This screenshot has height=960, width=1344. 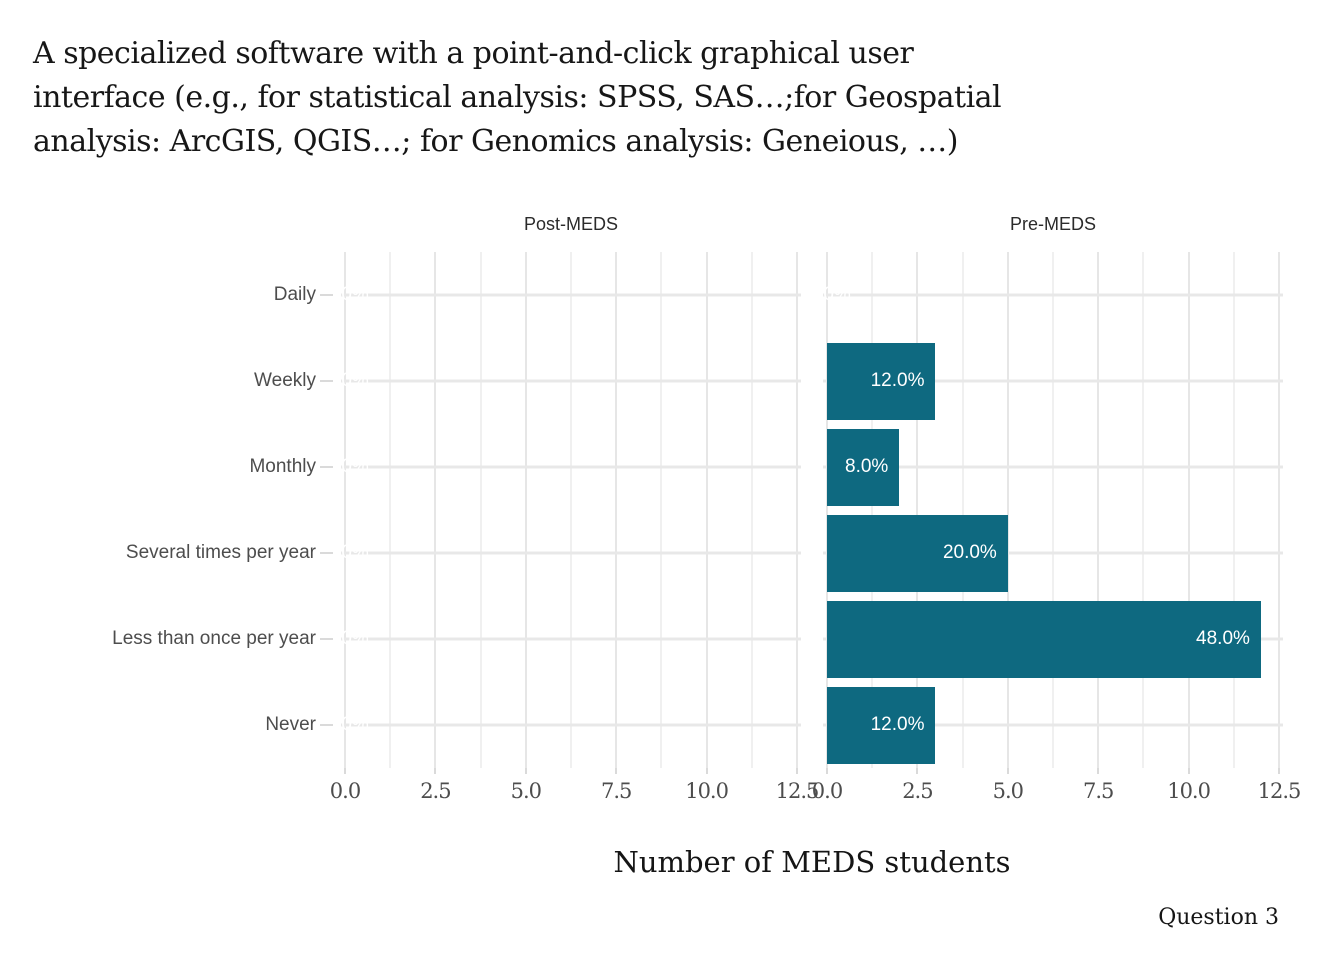 What do you see at coordinates (282, 466) in the screenshot?
I see `y-axis-label: Monthly` at bounding box center [282, 466].